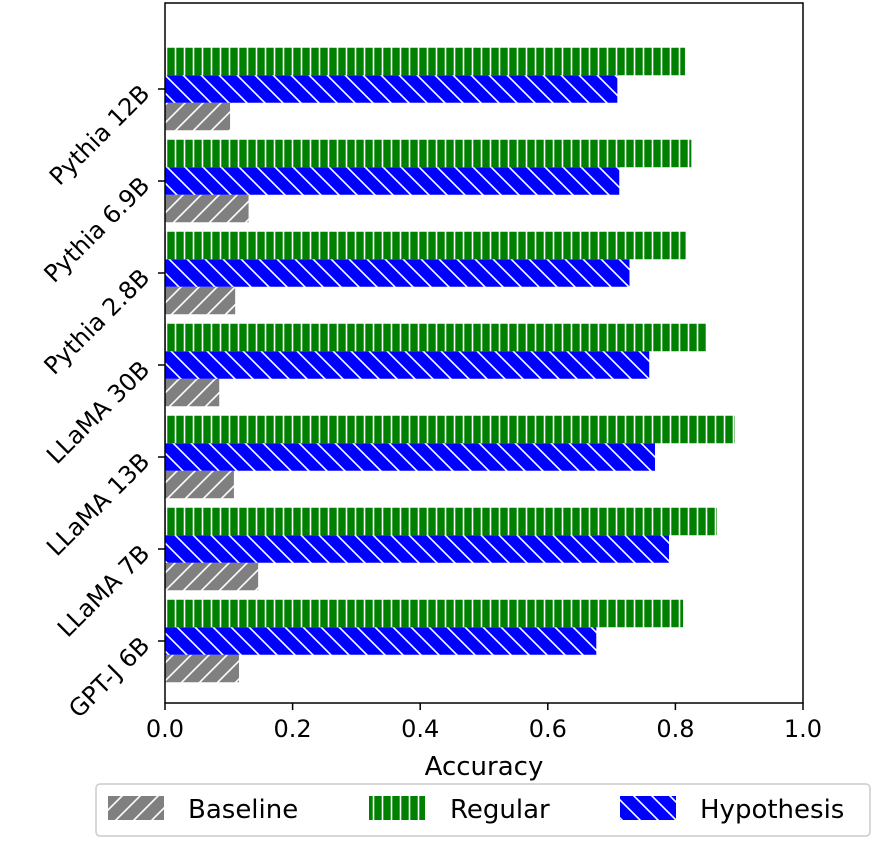 This screenshot has width=883, height=844. Describe the element at coordinates (212, 576) in the screenshot. I see `bar-baseline-llama-7b` at that location.